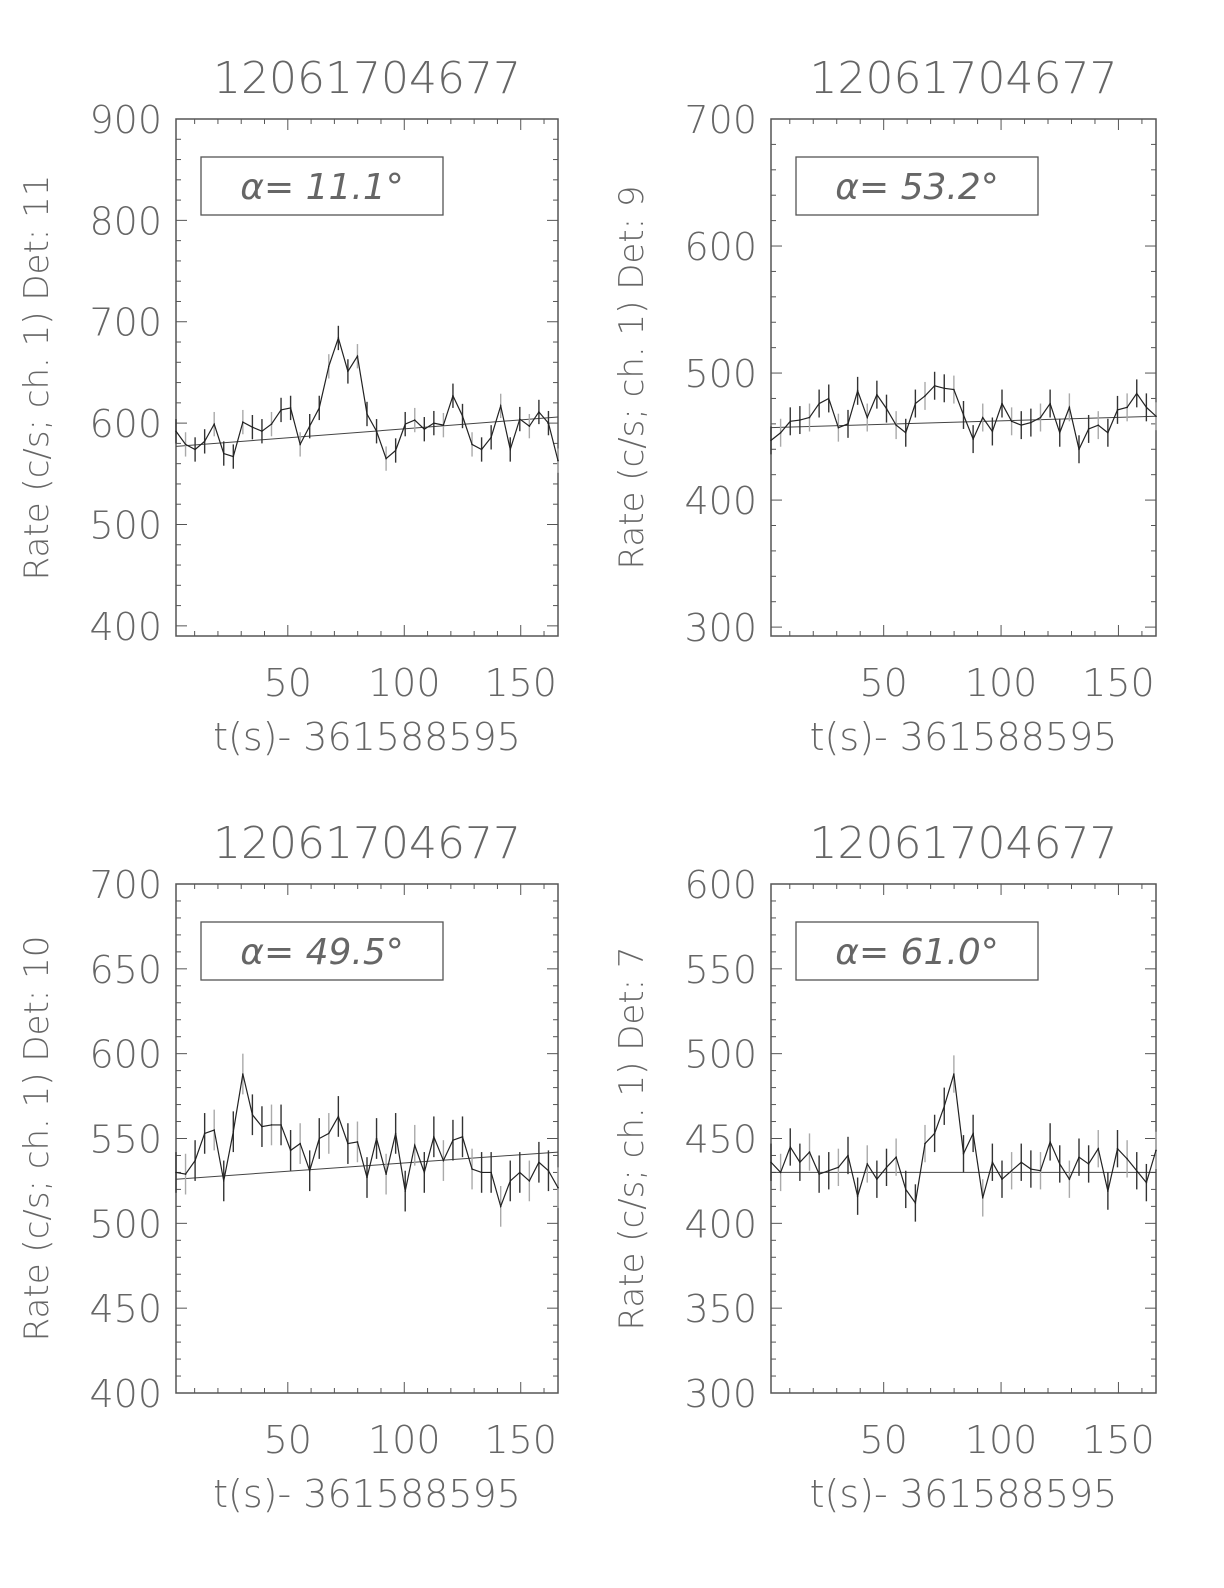  I want to click on y-tick-label: 450, so click(125, 1309).